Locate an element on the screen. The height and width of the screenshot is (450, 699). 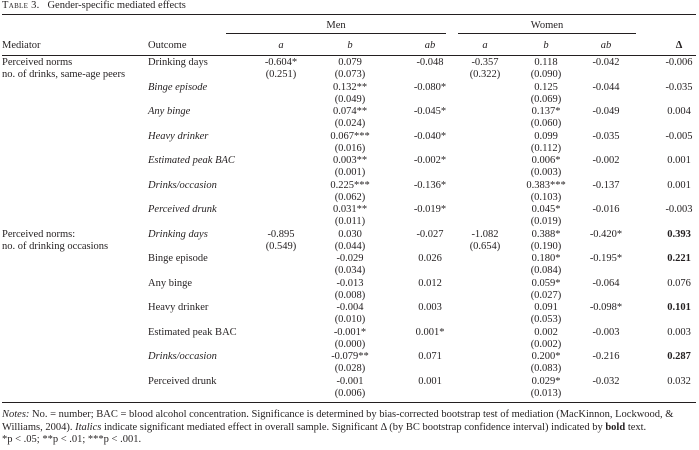
men-b-estimate: -0.001* is located at coordinates (350, 332).